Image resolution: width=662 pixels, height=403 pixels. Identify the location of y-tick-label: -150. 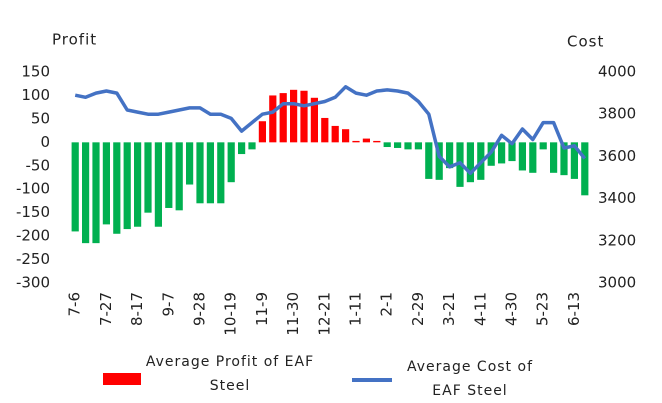
(33, 212).